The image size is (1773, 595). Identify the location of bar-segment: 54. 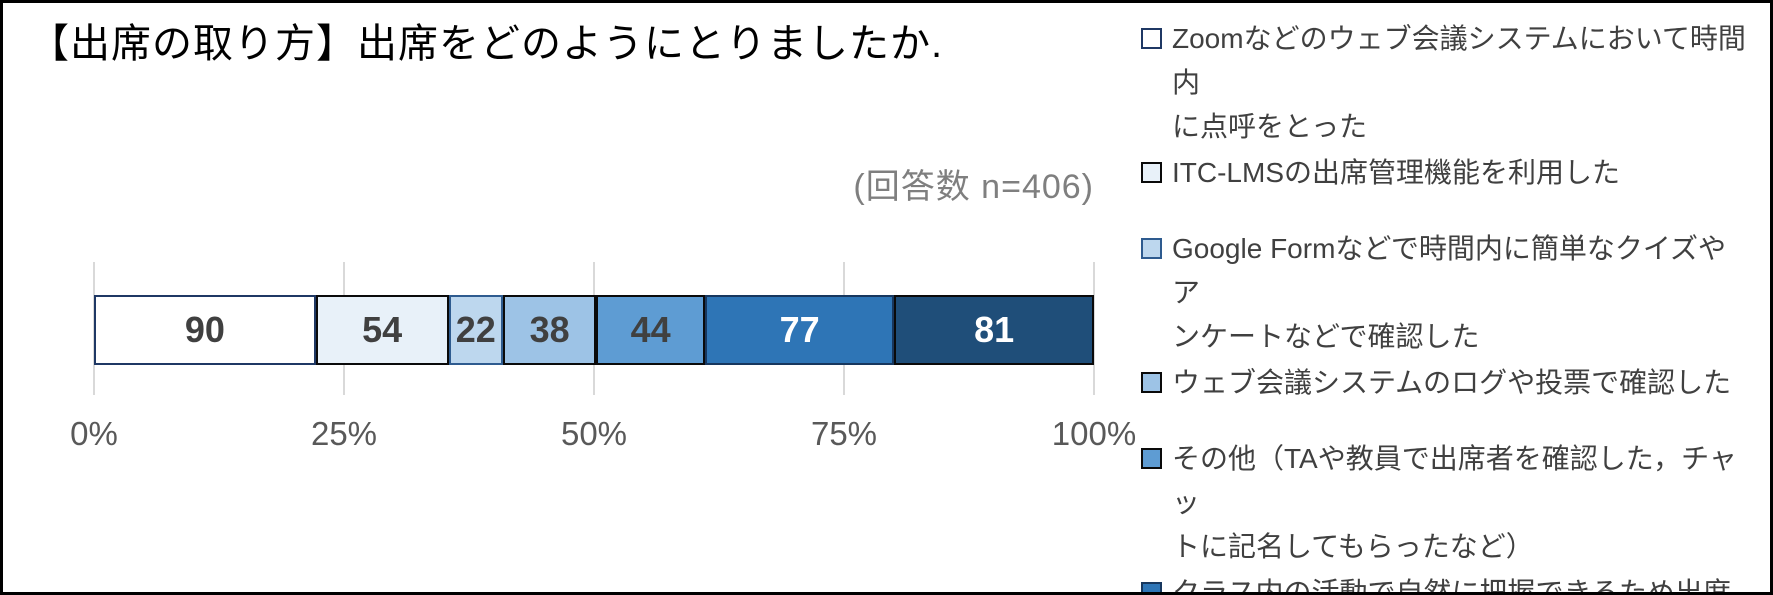
(382, 330).